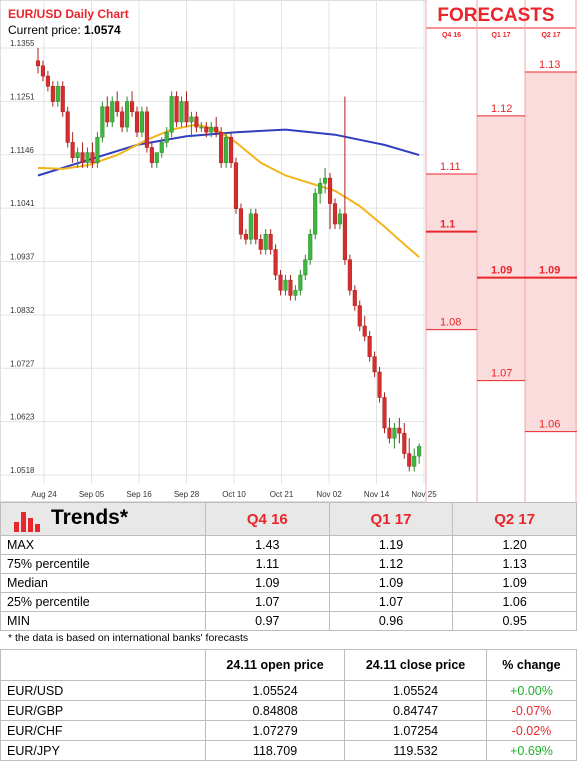  What do you see at coordinates (103, 583) in the screenshot?
I see `trends-row-label: Median` at bounding box center [103, 583].